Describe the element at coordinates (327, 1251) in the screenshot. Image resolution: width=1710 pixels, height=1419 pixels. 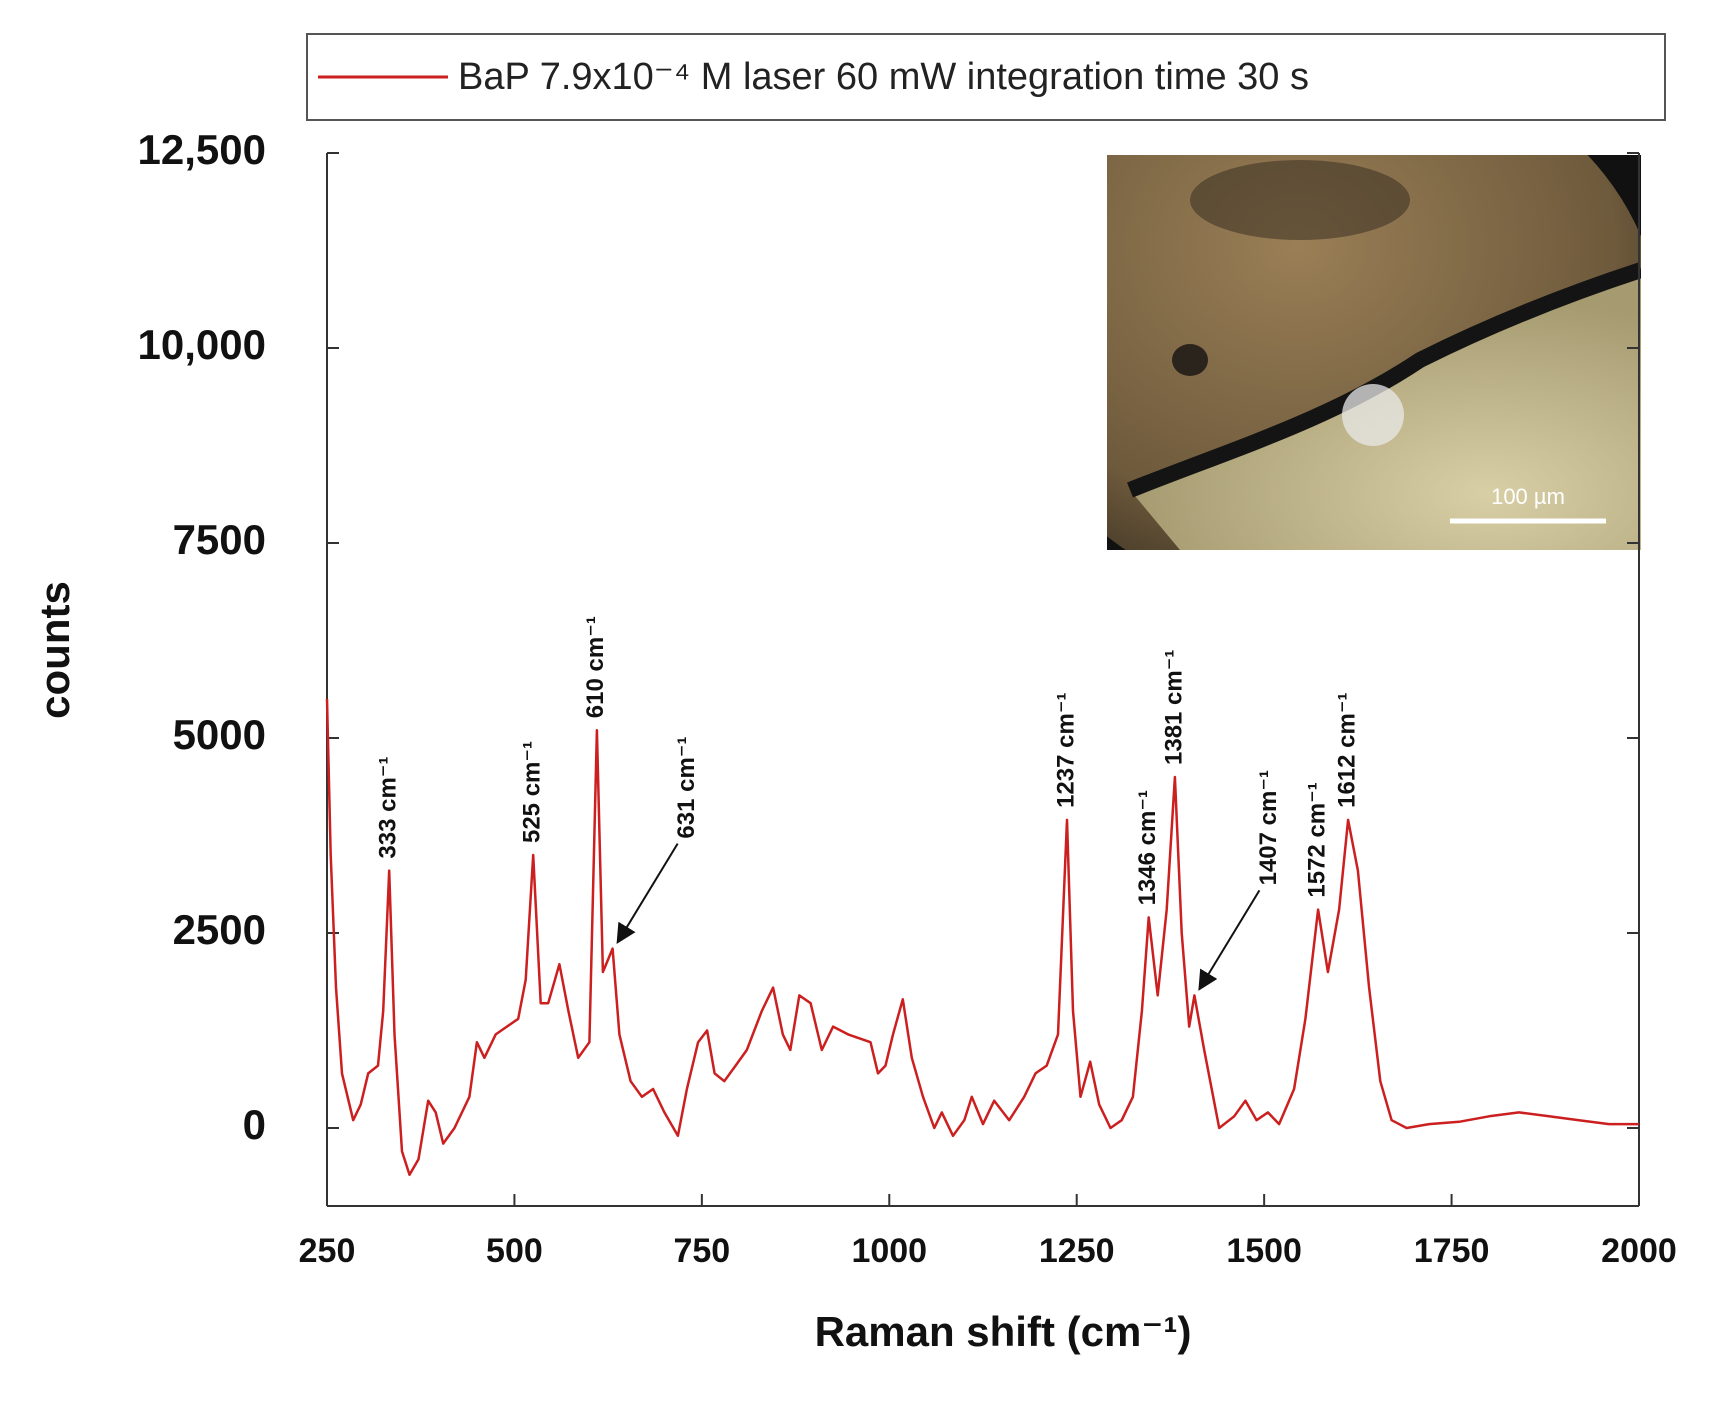
I see `x-tick-label: 250` at that location.